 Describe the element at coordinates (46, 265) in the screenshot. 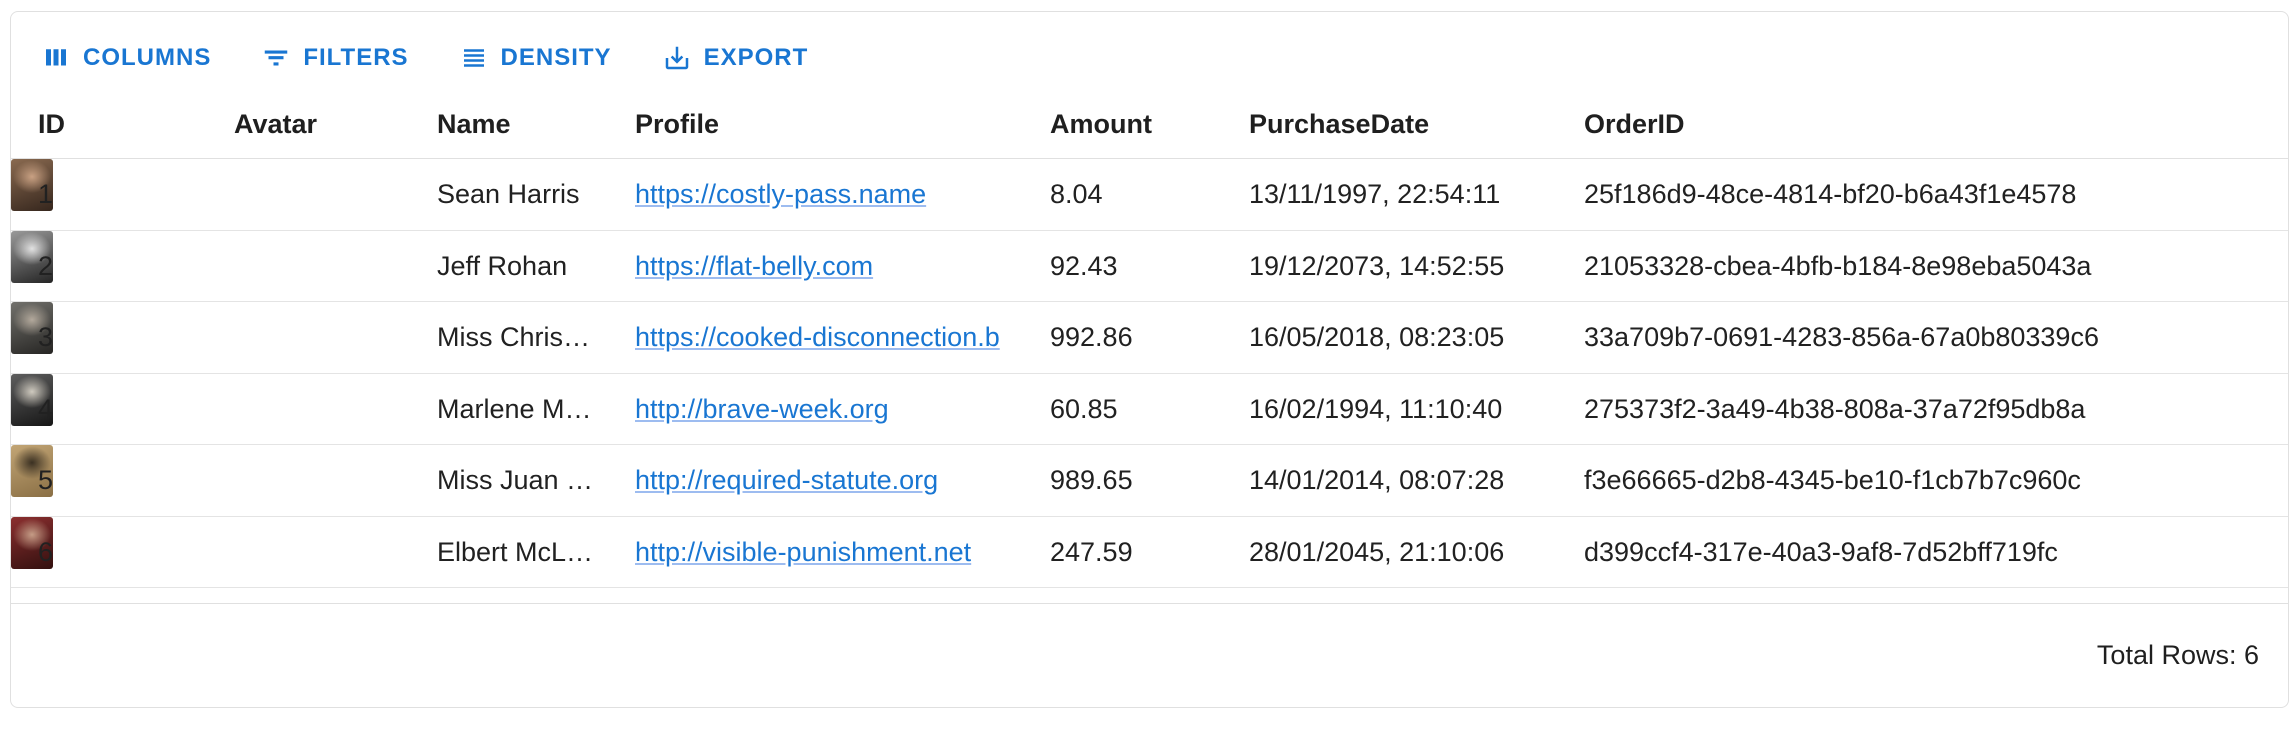

I see `cell-id: 2` at that location.